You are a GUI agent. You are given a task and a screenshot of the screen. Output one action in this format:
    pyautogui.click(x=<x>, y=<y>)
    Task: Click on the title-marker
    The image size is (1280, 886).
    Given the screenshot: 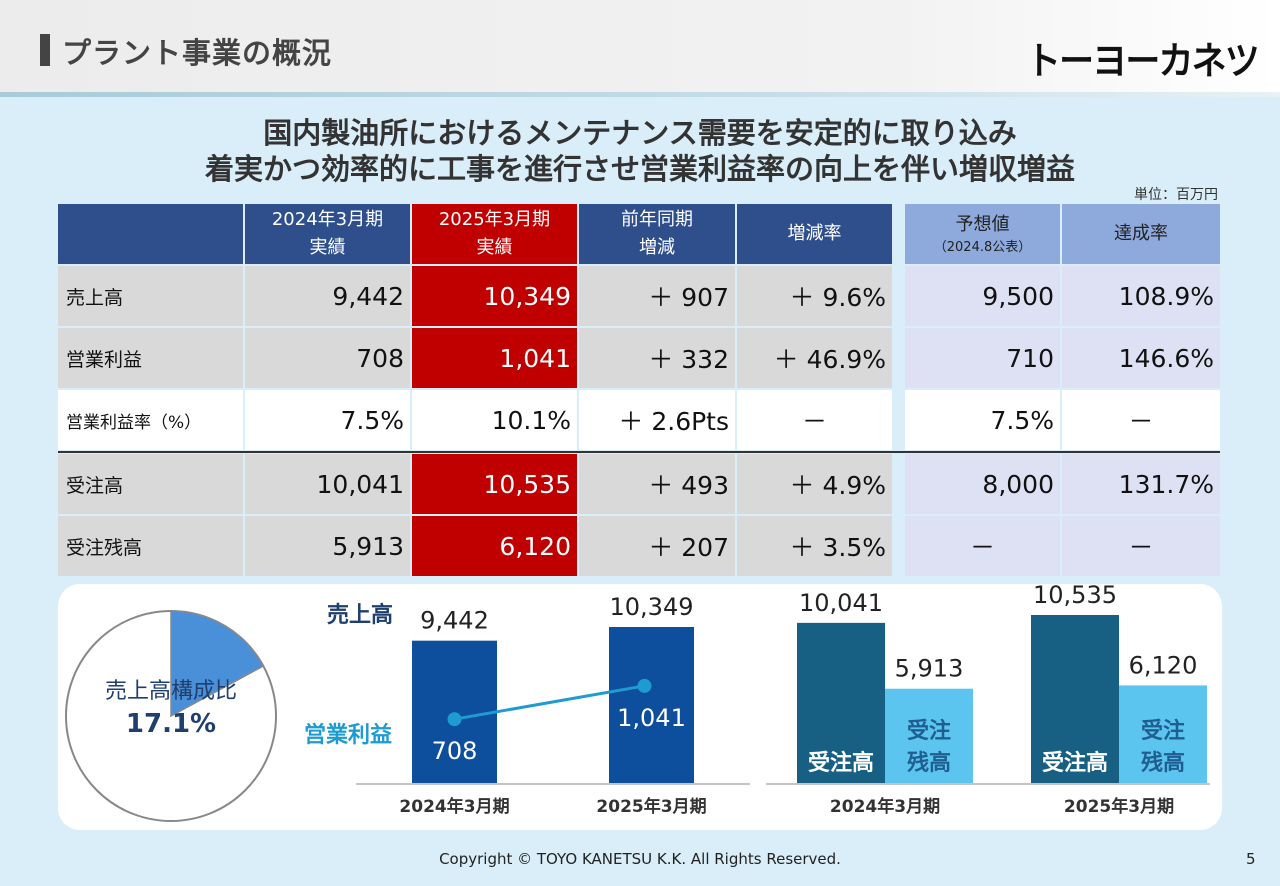 What is the action you would take?
    pyautogui.click(x=45, y=50)
    